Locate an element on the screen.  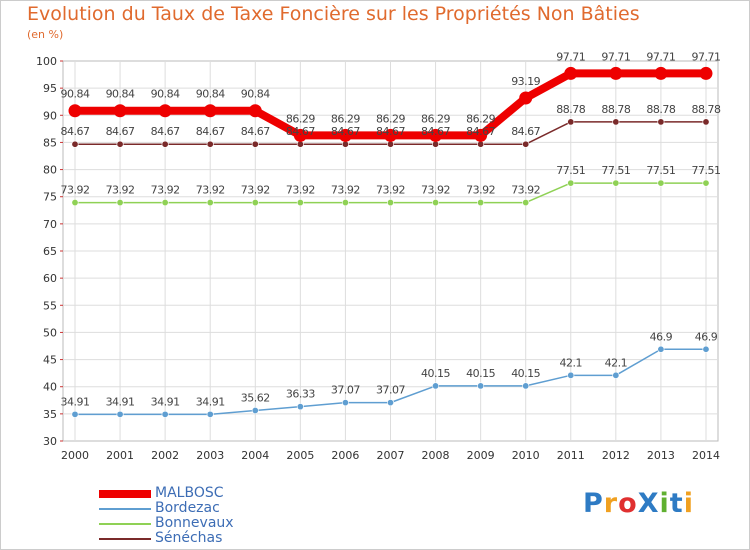
y-tick-label: 100 is located at coordinates (46, 61).